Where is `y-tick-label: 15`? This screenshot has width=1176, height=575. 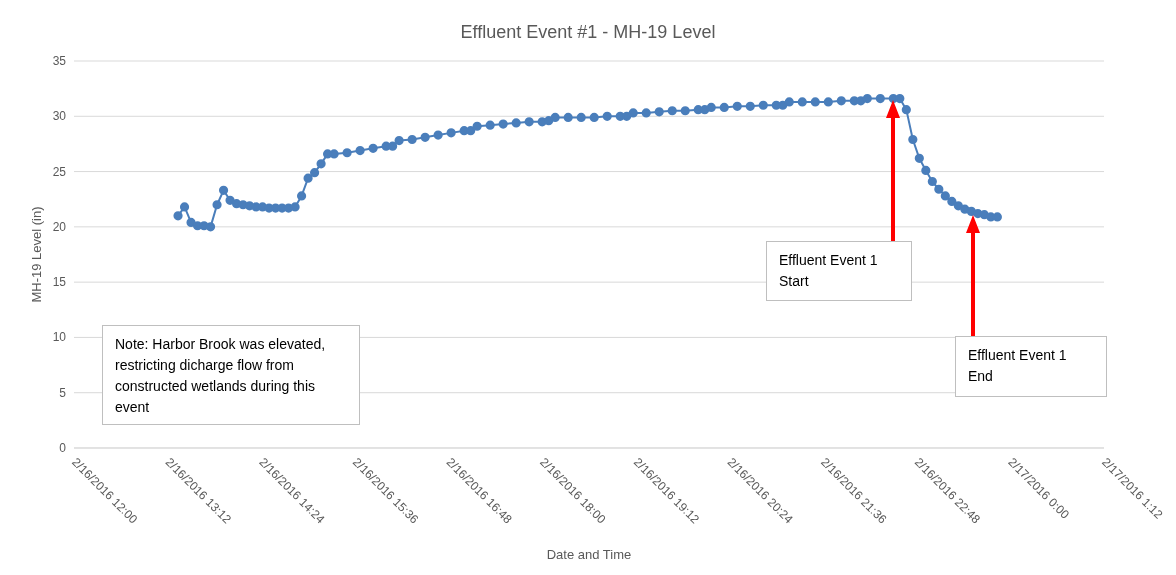
y-tick-label: 15 is located at coordinates (59, 282).